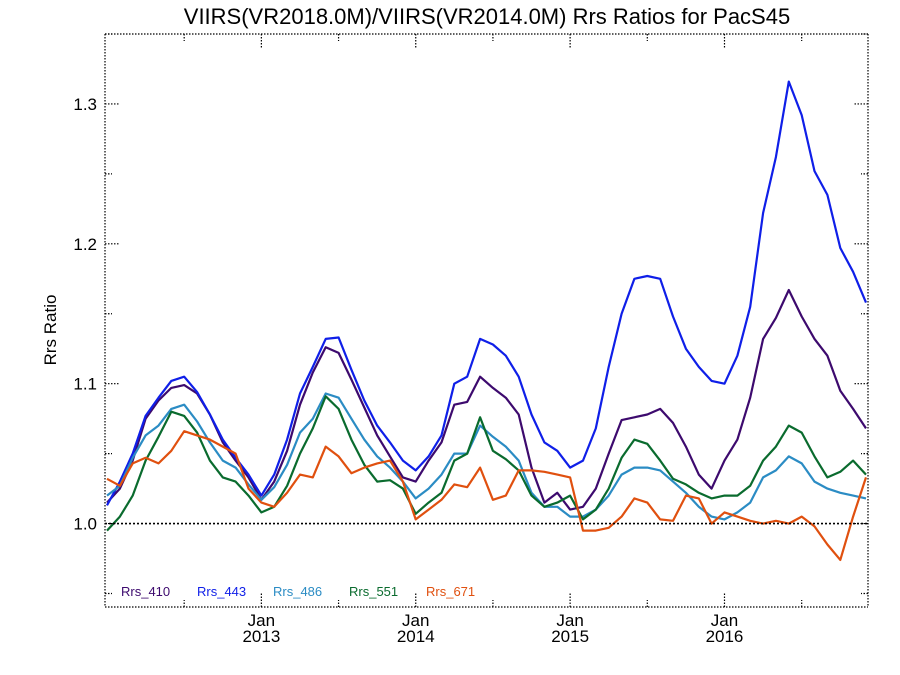  I want to click on x-tick-label-year: 2013, so click(261, 636).